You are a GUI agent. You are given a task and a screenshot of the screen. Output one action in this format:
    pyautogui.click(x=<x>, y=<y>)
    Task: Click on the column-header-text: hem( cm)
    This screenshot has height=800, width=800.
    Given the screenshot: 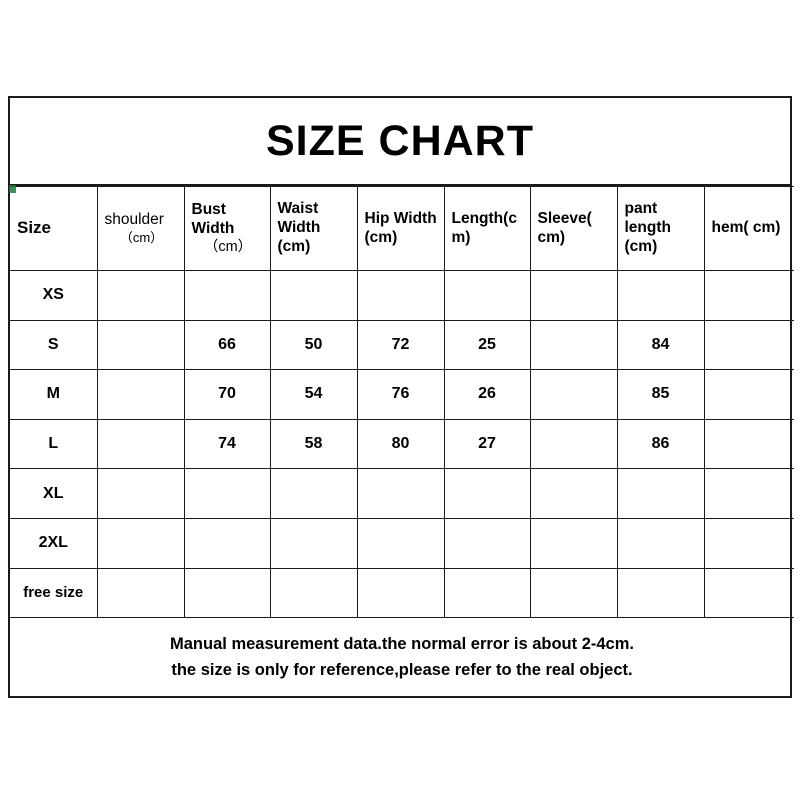 What is the action you would take?
    pyautogui.click(x=751, y=228)
    